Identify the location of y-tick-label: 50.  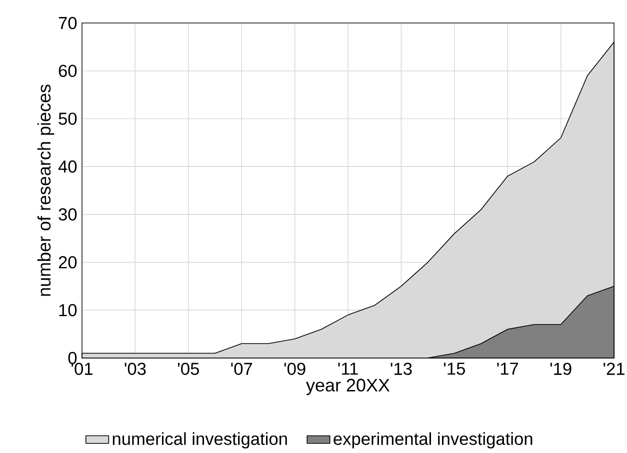
(67, 118).